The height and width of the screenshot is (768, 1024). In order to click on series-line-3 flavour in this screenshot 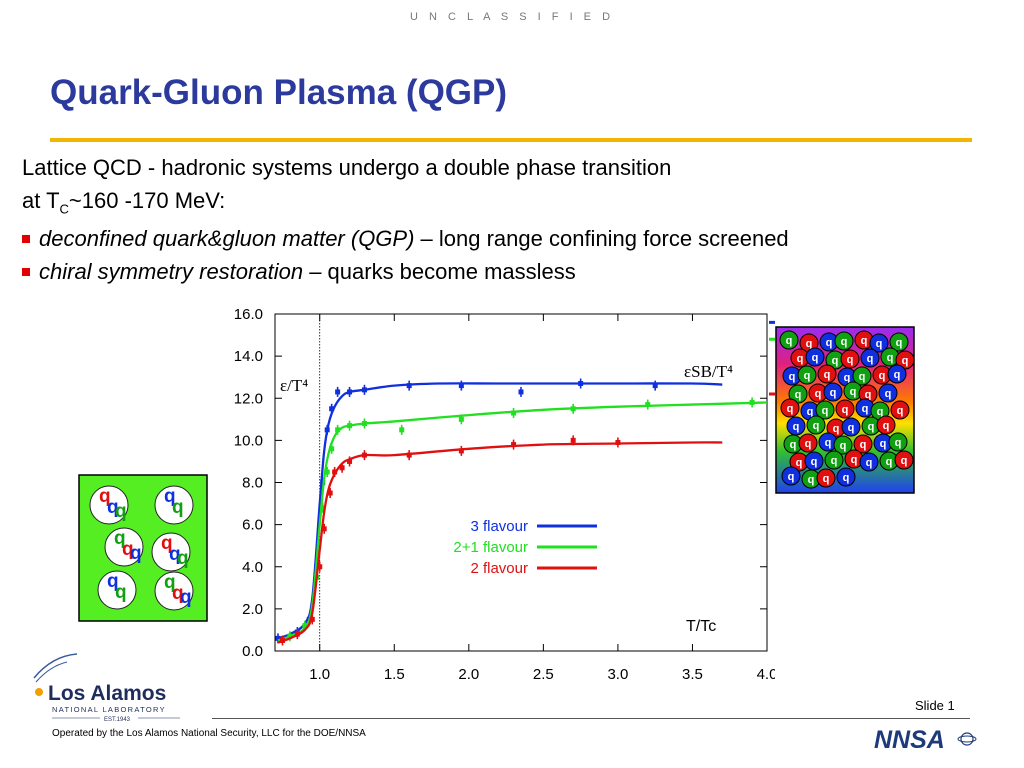, I will do `click(500, 511)`.